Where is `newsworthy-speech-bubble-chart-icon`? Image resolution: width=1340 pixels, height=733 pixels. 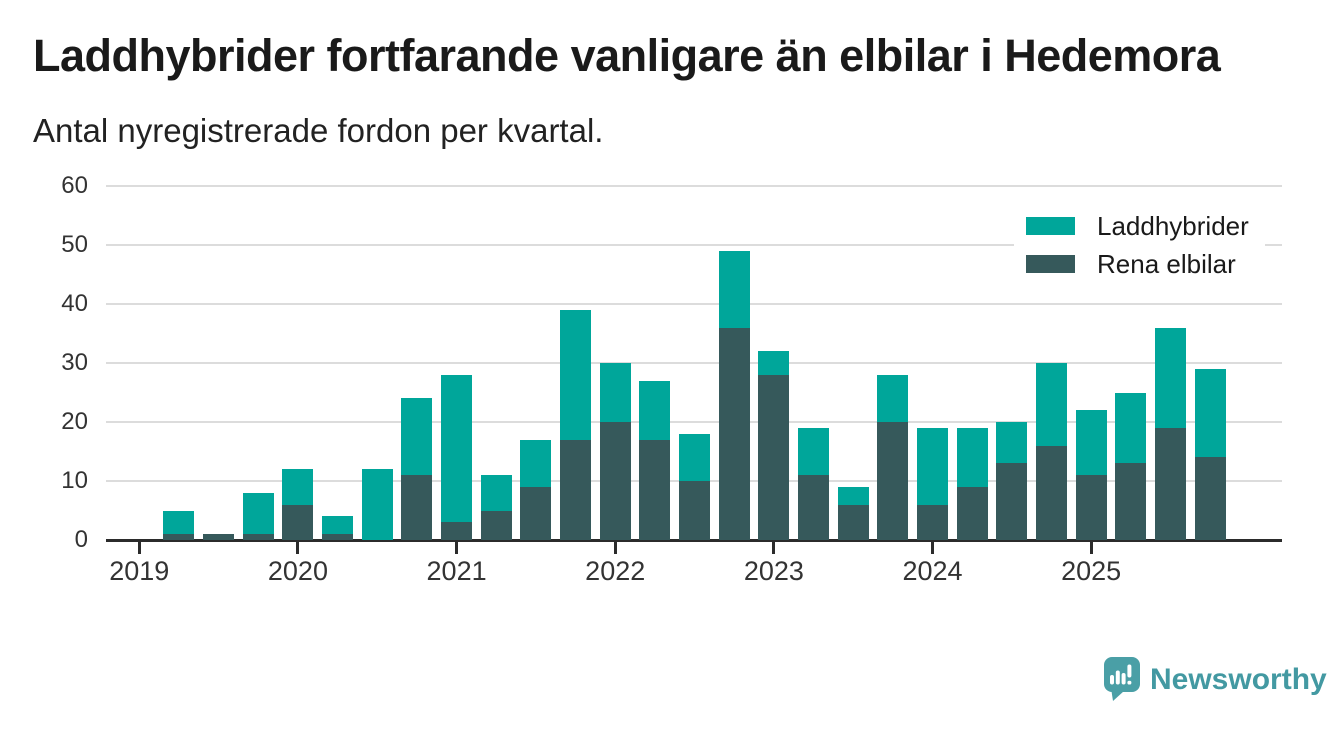
newsworthy-speech-bubble-chart-icon is located at coordinates (1122, 679).